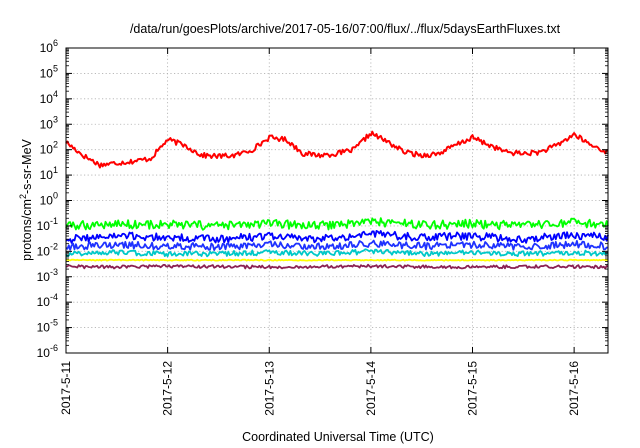 The height and width of the screenshot is (448, 640). I want to click on y-tick-label: 10⁻⁴, so click(47, 300).